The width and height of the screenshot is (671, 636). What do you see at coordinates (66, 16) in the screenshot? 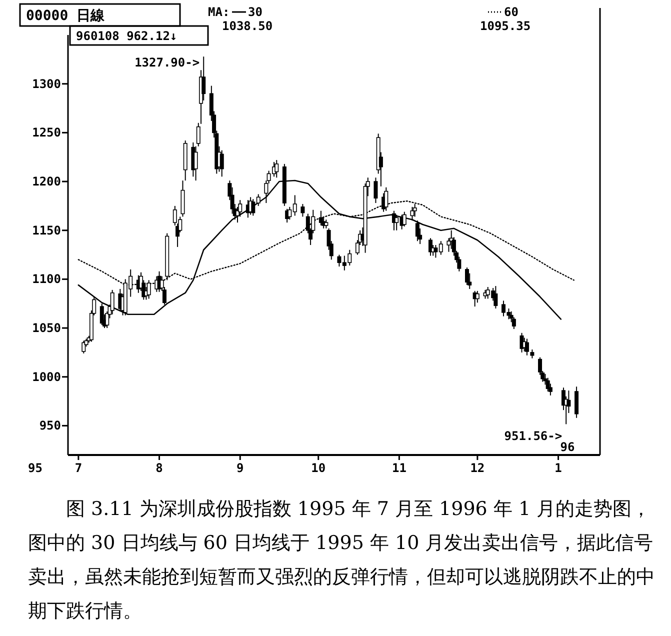
I see `chart-title: 00000 日線` at bounding box center [66, 16].